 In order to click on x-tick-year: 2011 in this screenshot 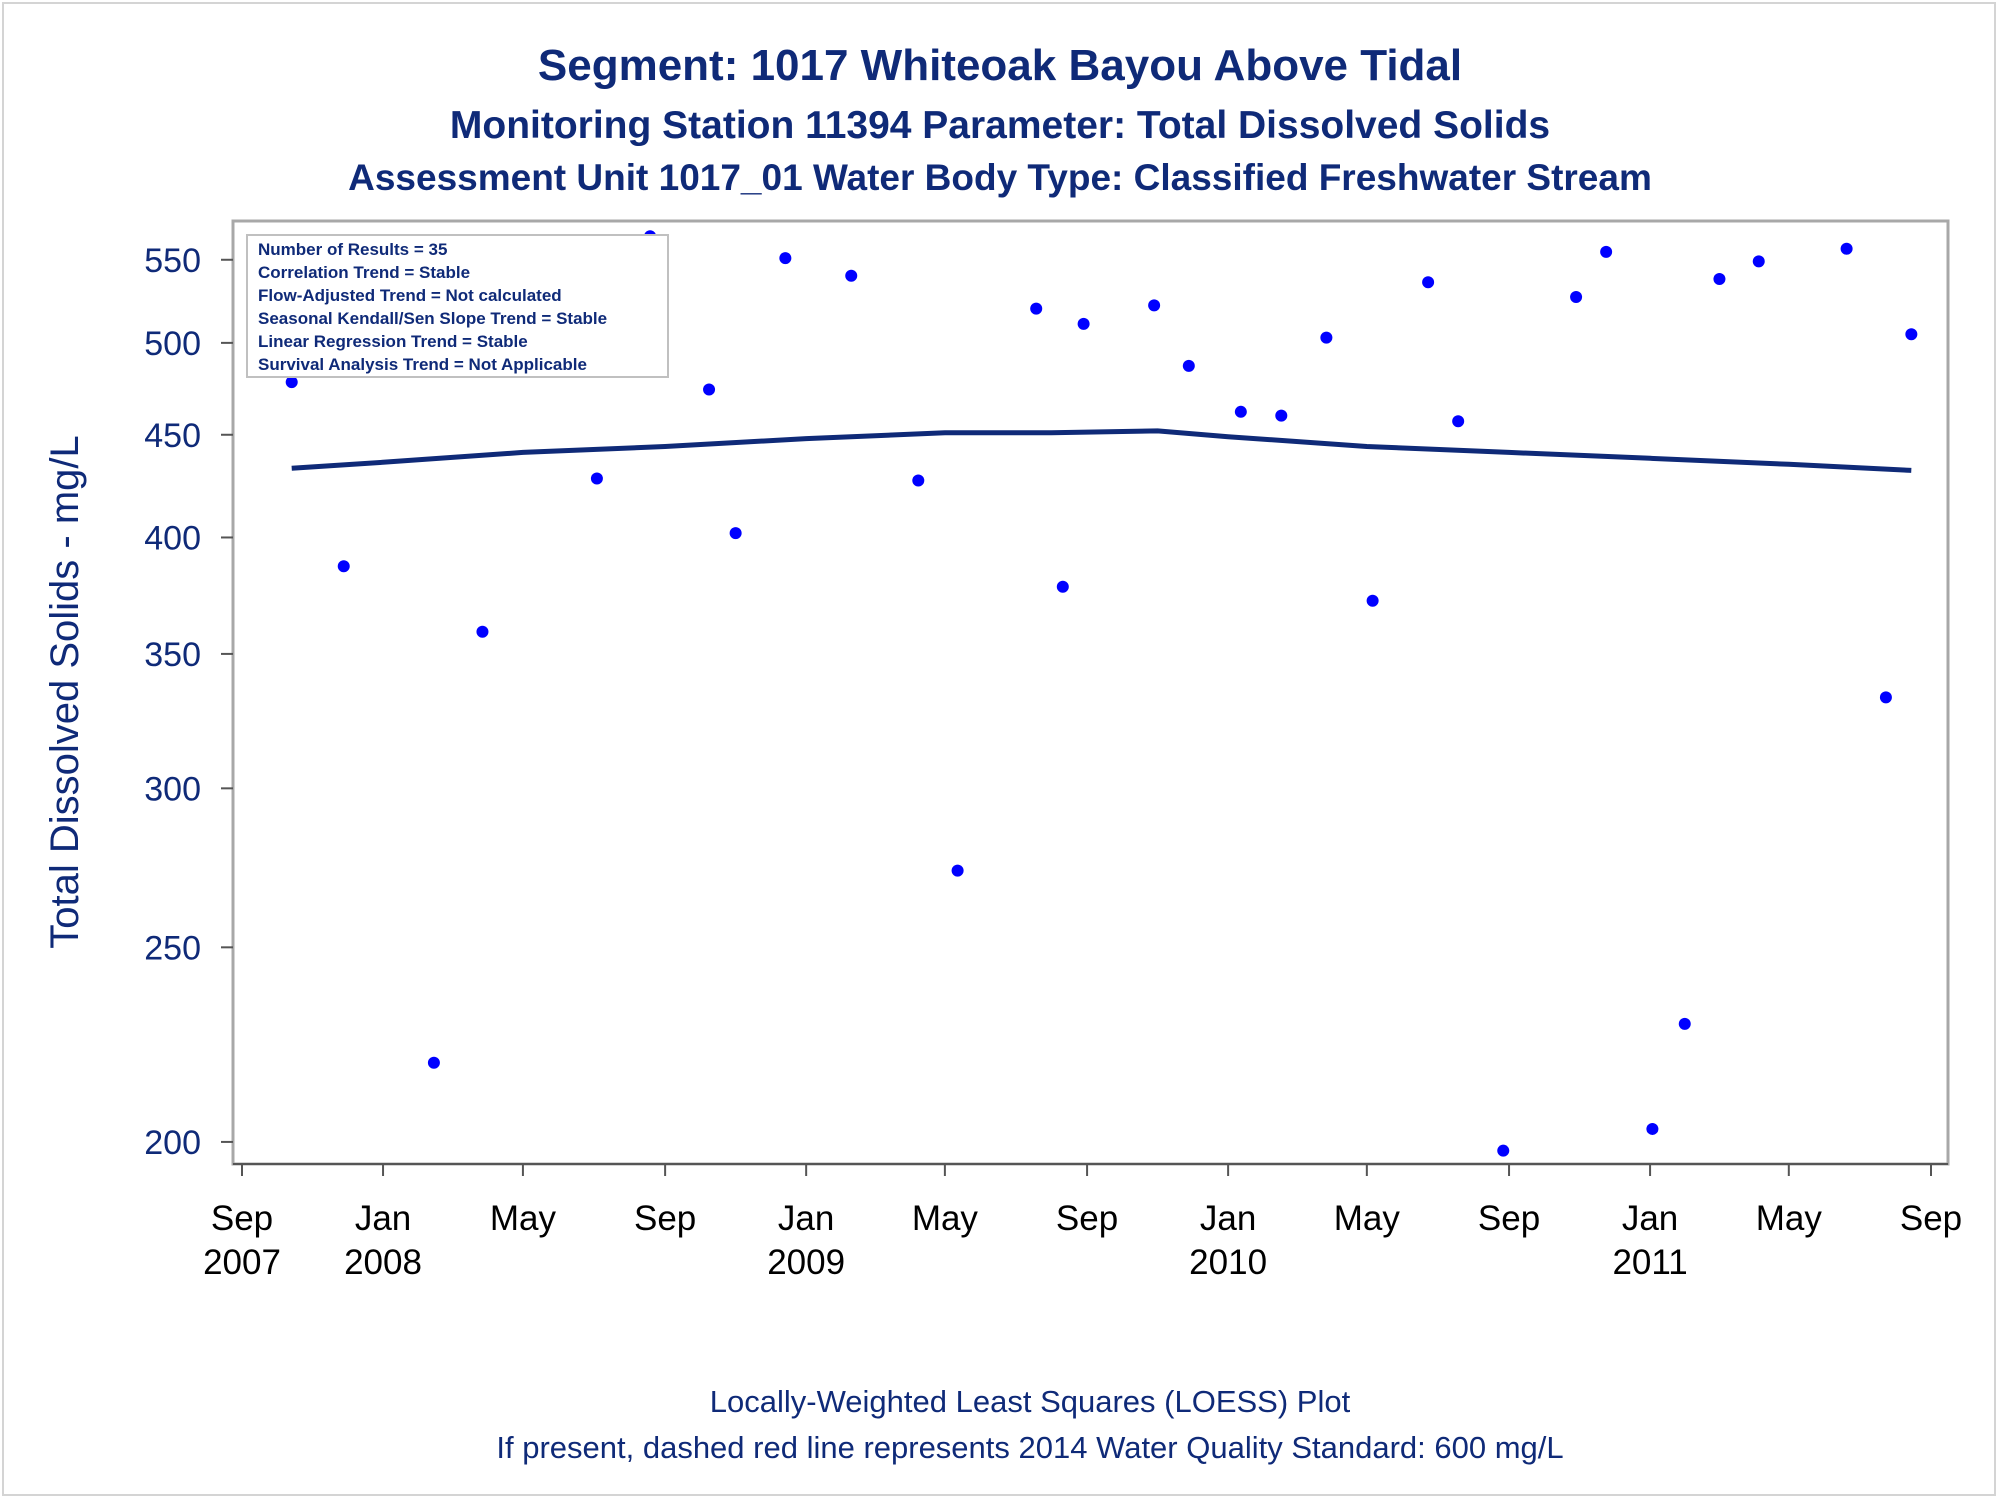, I will do `click(1649, 1262)`.